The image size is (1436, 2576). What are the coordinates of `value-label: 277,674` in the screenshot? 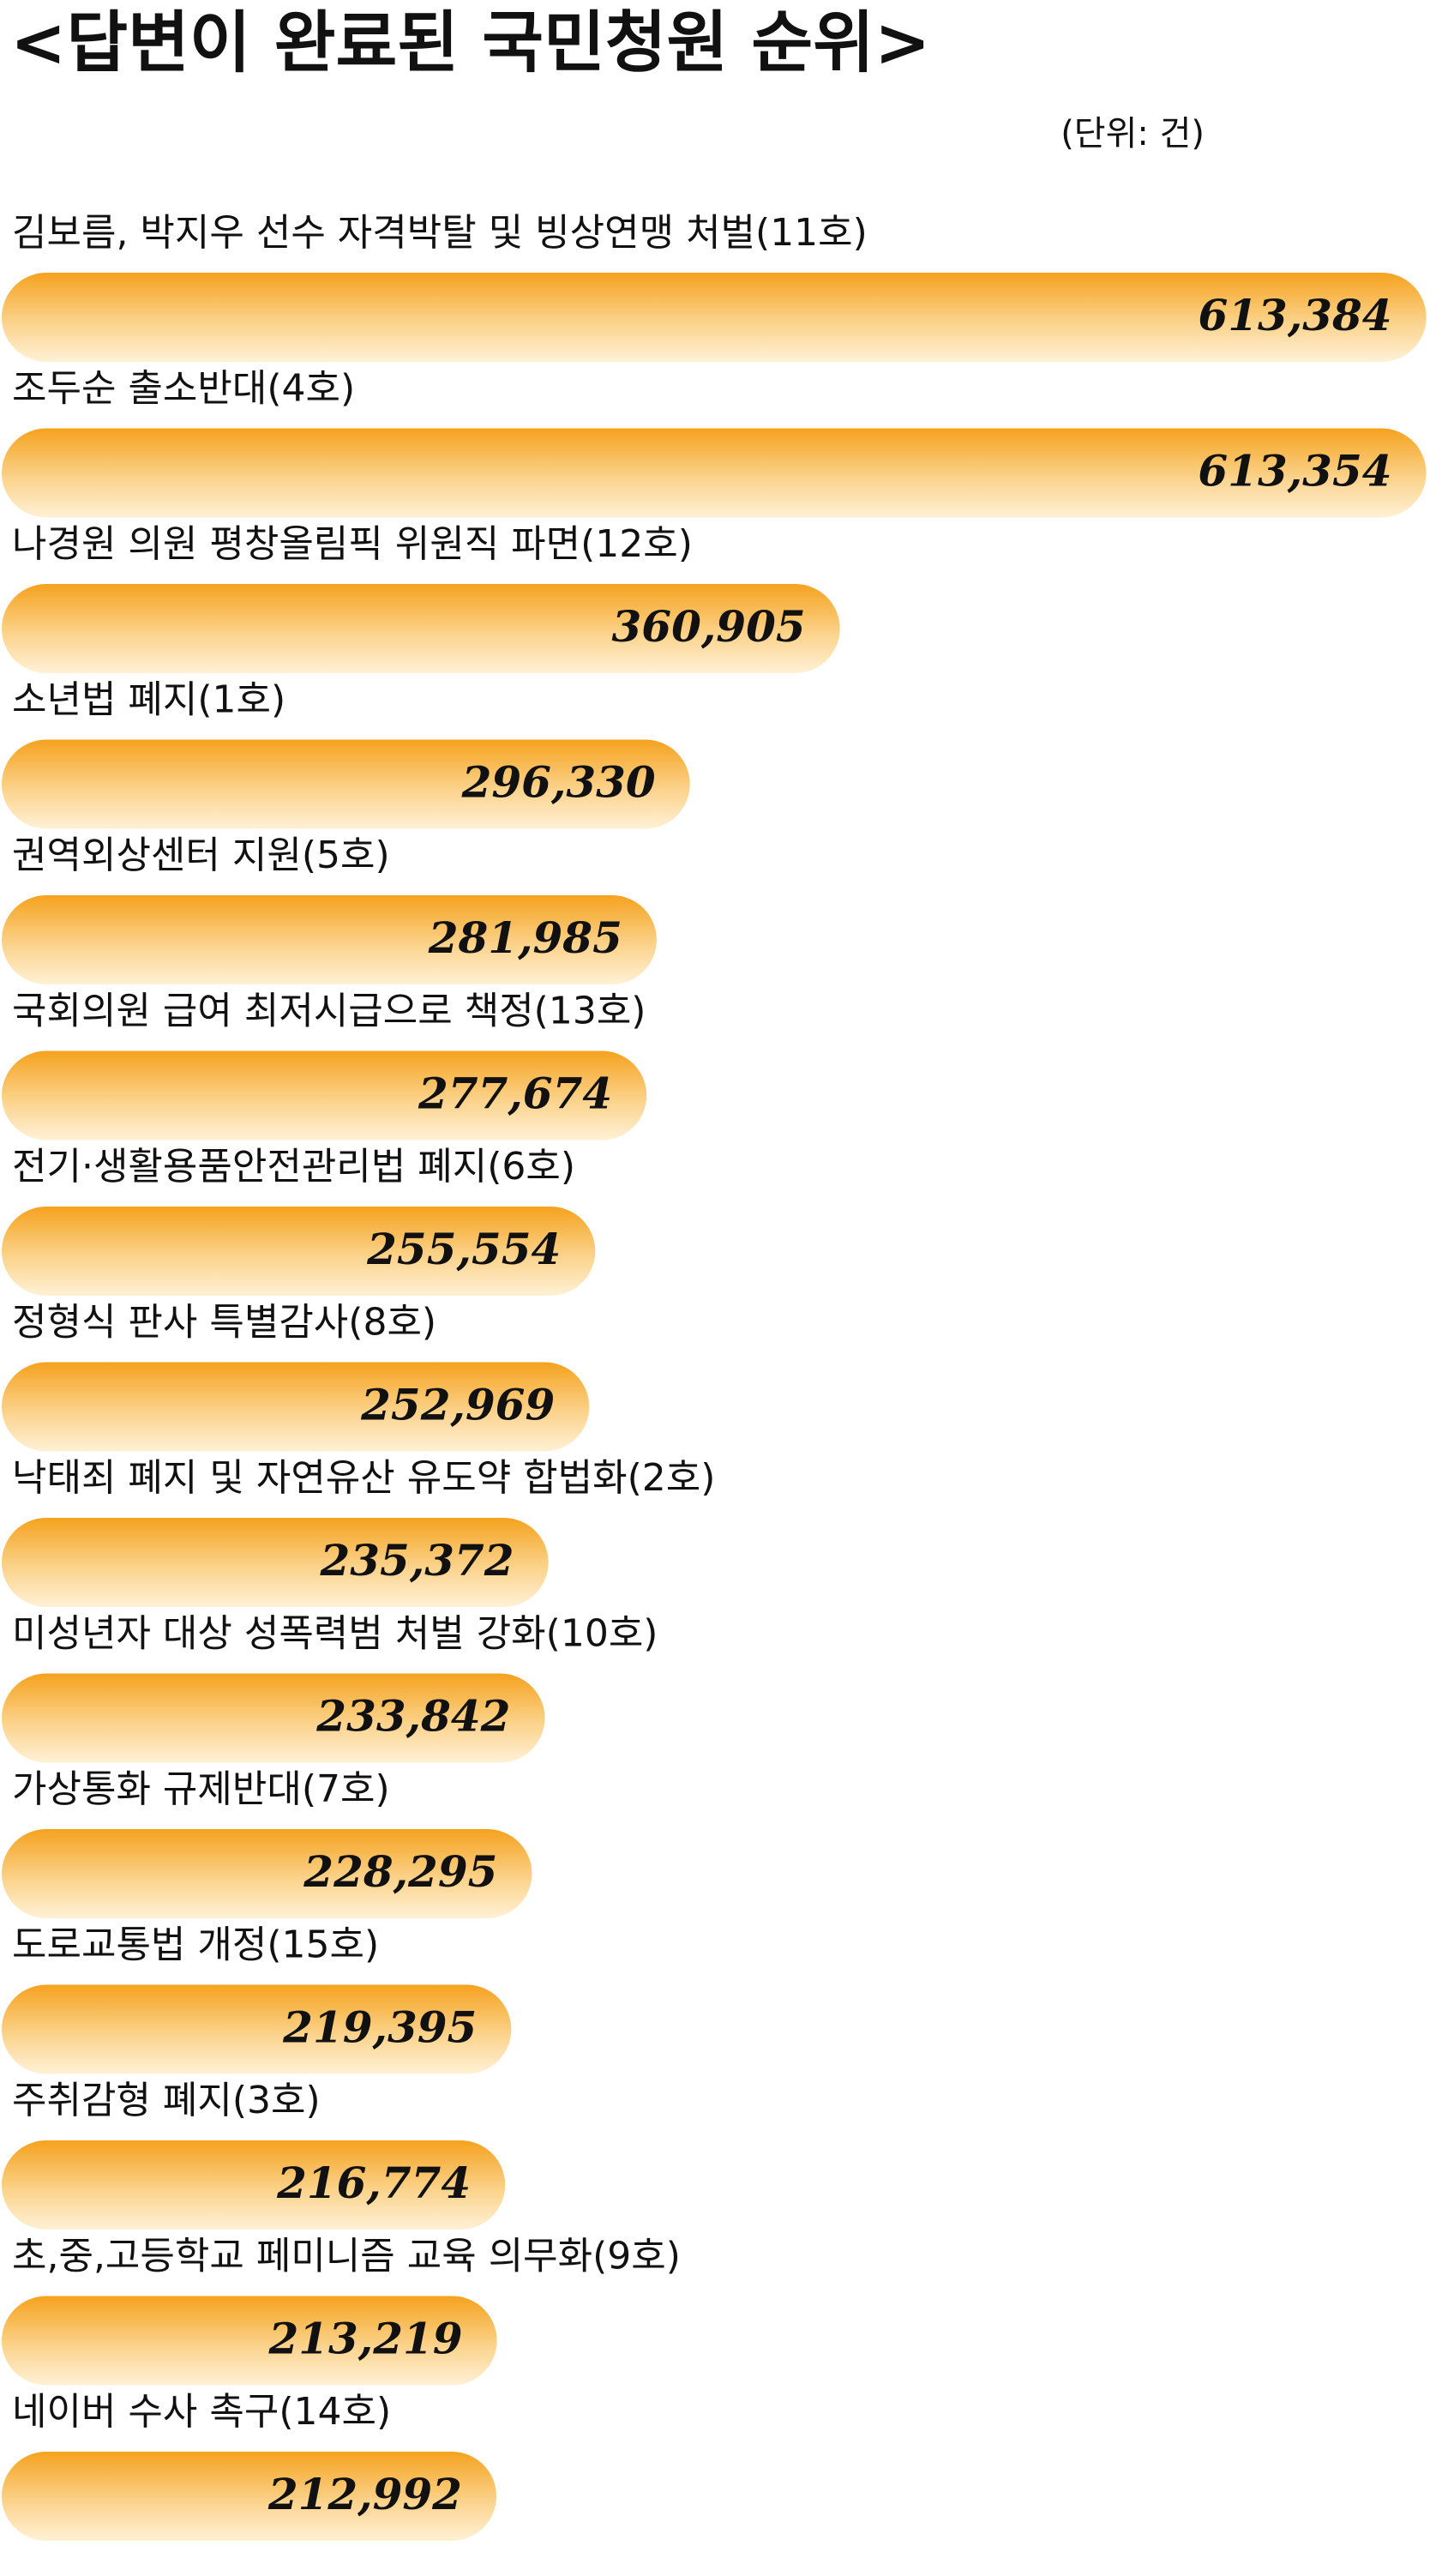 It's located at (515, 1093).